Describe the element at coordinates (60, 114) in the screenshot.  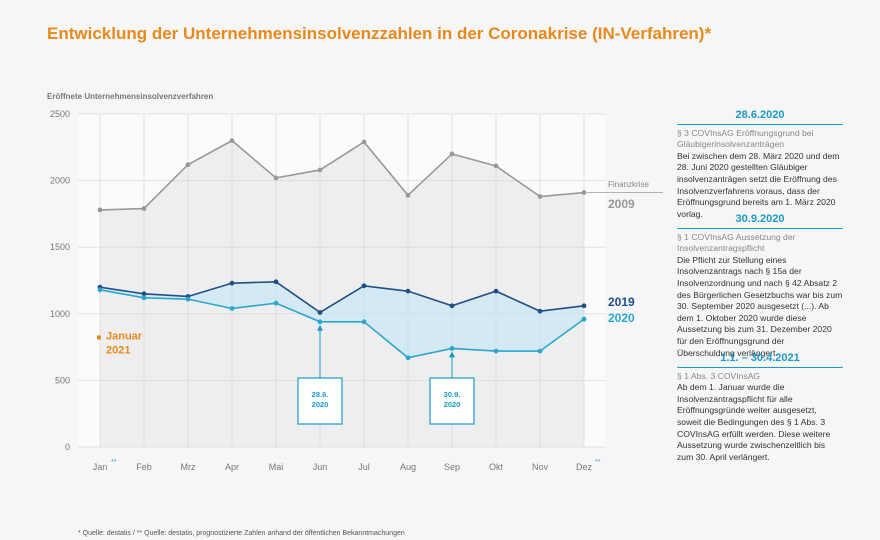
I see `y-tick-label: 2500` at that location.